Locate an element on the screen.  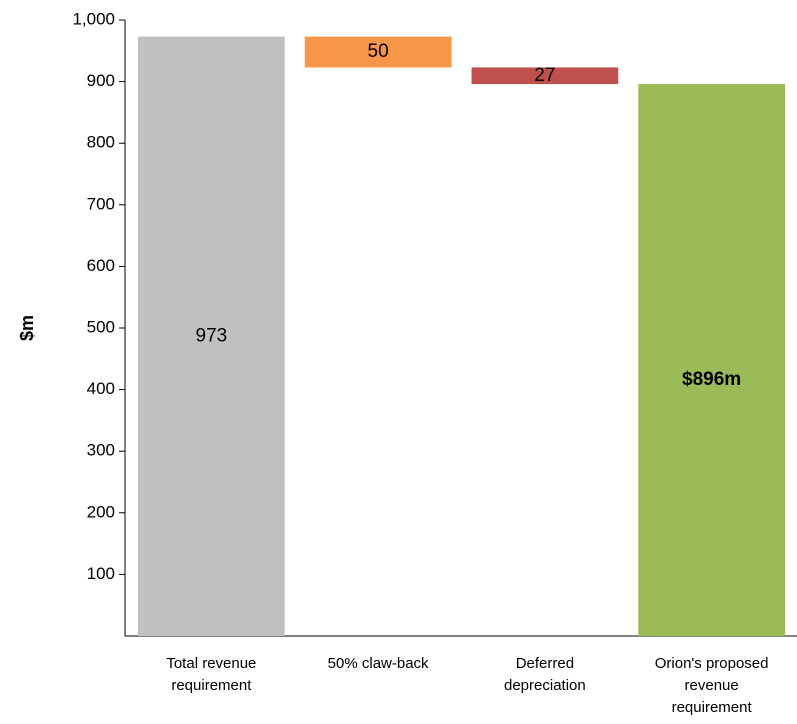
bar-value-label: 973 is located at coordinates (212, 335).